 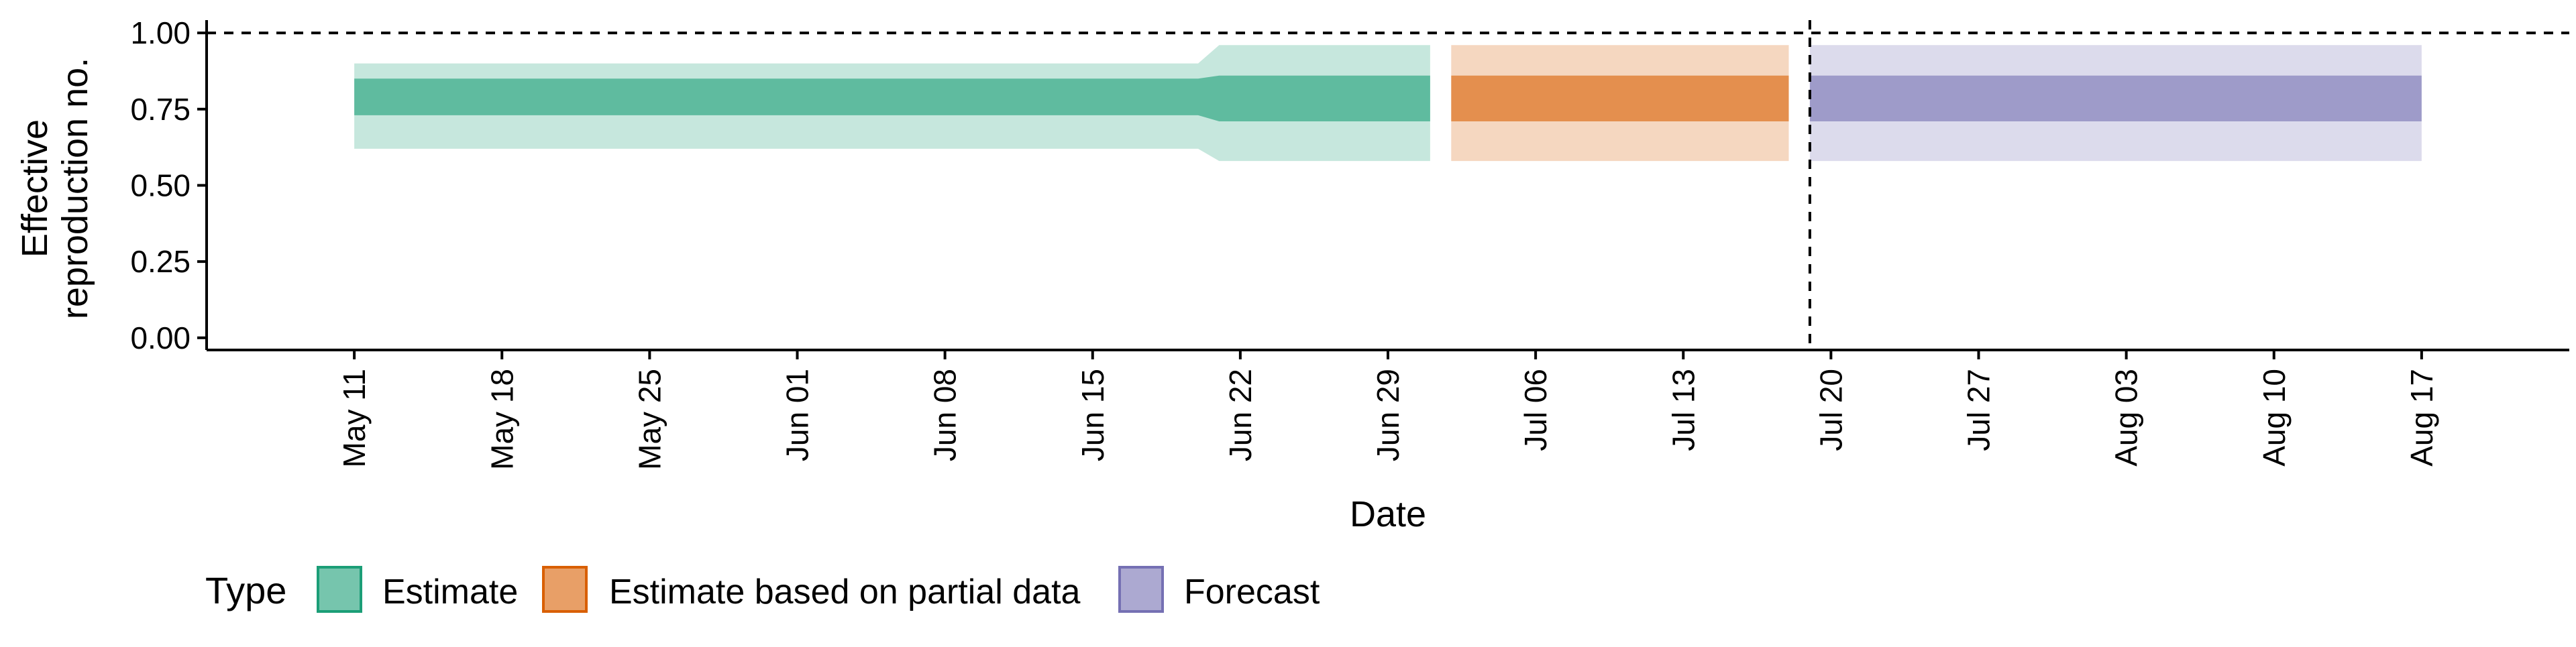 What do you see at coordinates (1240, 415) in the screenshot?
I see `x-tick-label-6: Jun 22` at bounding box center [1240, 415].